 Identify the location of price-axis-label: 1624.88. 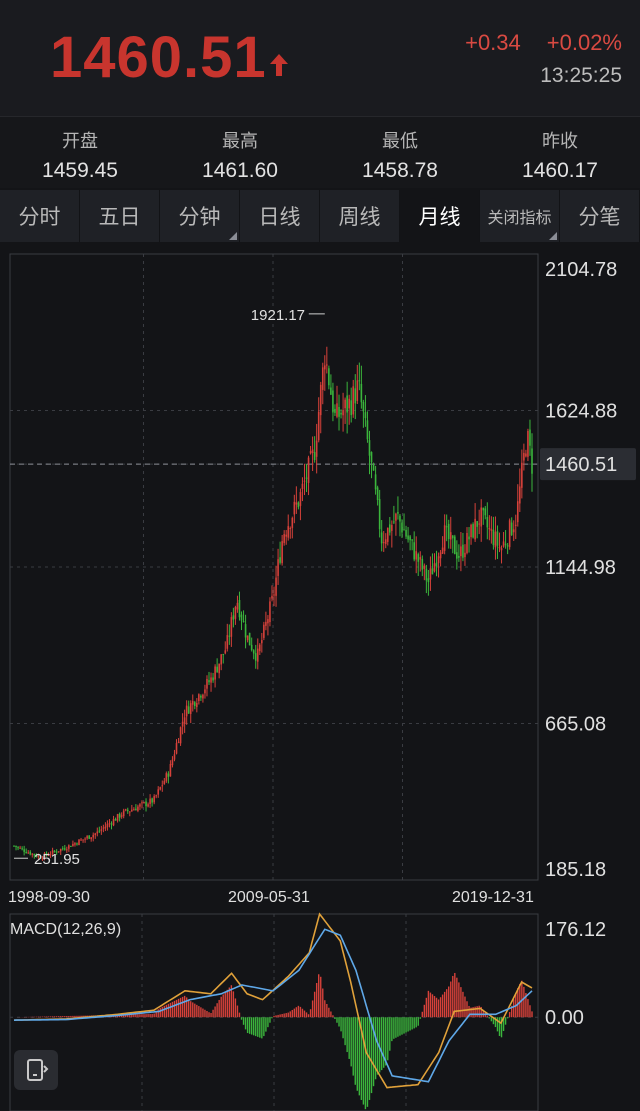
(581, 412).